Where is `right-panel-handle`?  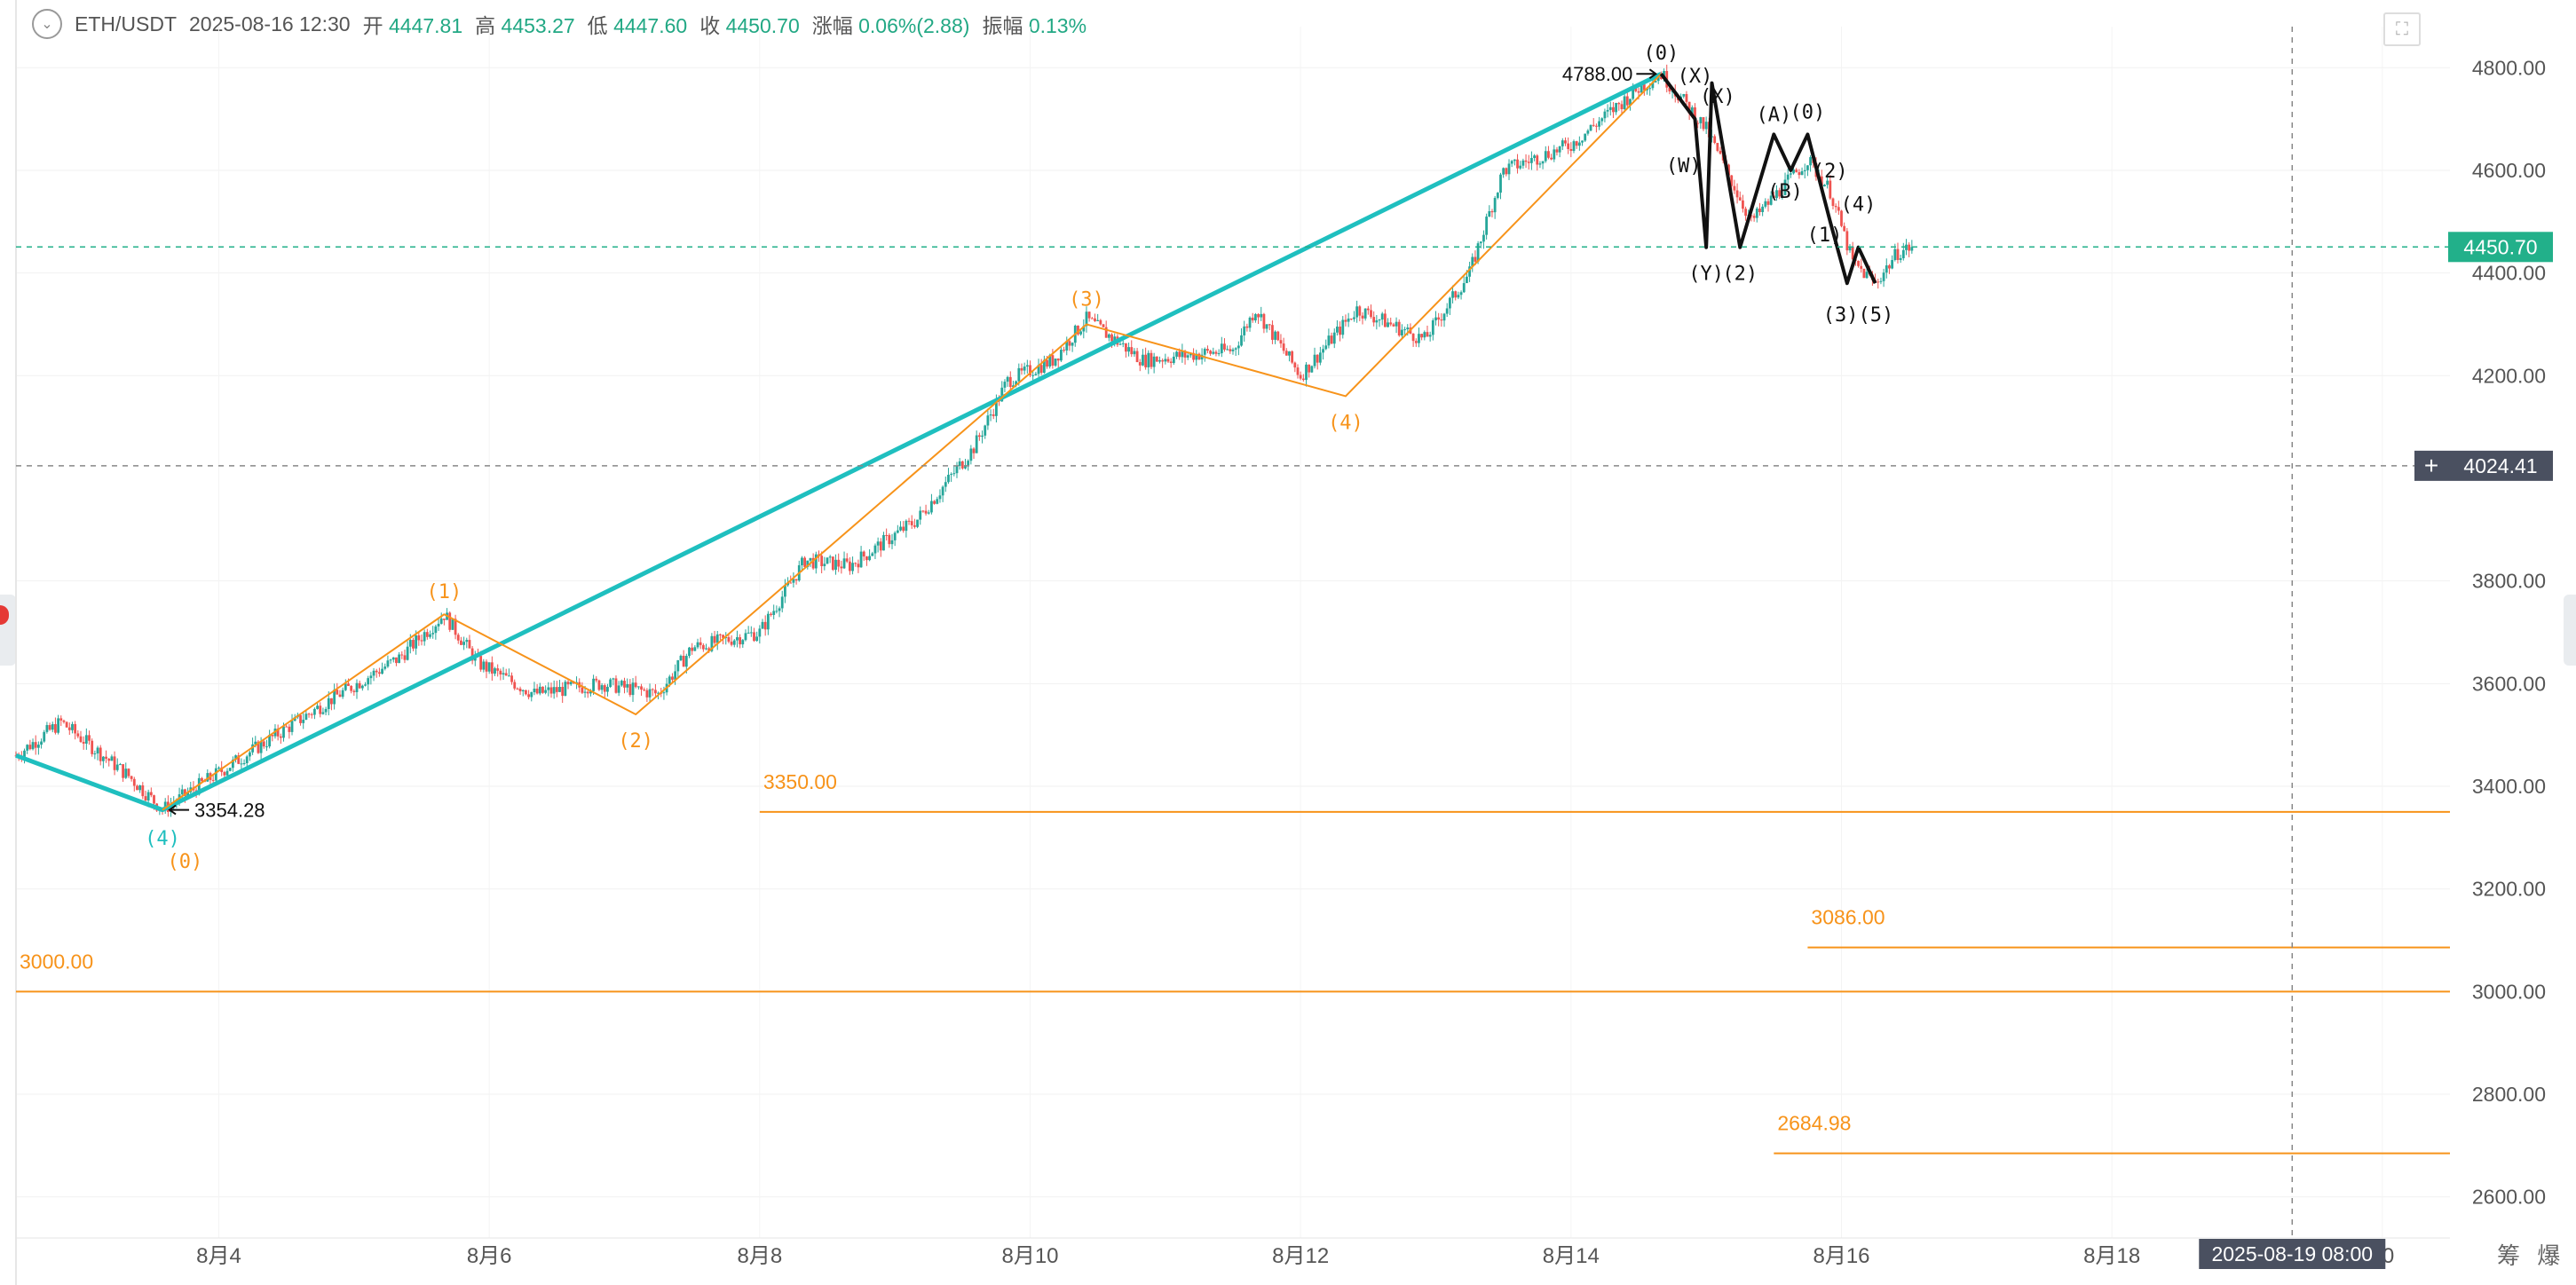 right-panel-handle is located at coordinates (2570, 631).